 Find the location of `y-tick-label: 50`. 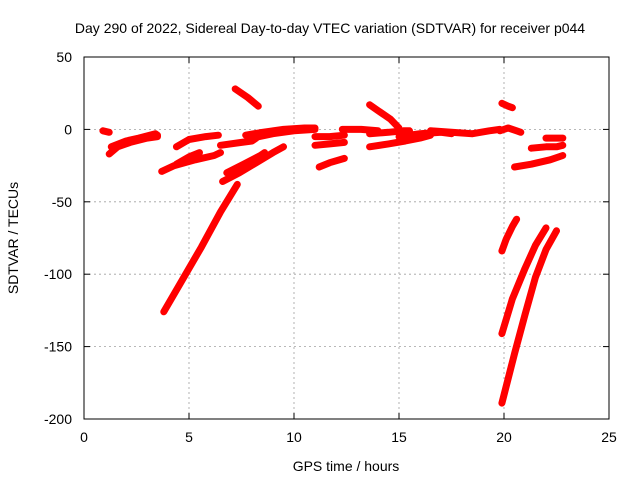

y-tick-label: 50 is located at coordinates (64, 57).